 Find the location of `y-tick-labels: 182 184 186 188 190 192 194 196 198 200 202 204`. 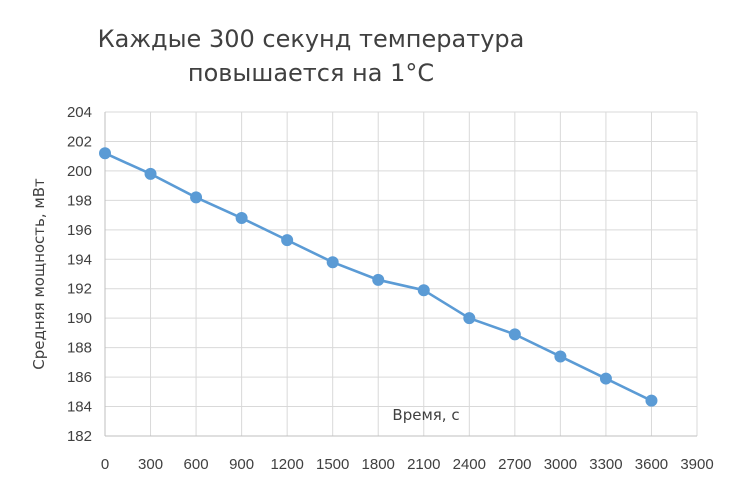

y-tick-labels: 182 184 186 188 190 192 194 196 198 200 202 204 is located at coordinates (79, 274).